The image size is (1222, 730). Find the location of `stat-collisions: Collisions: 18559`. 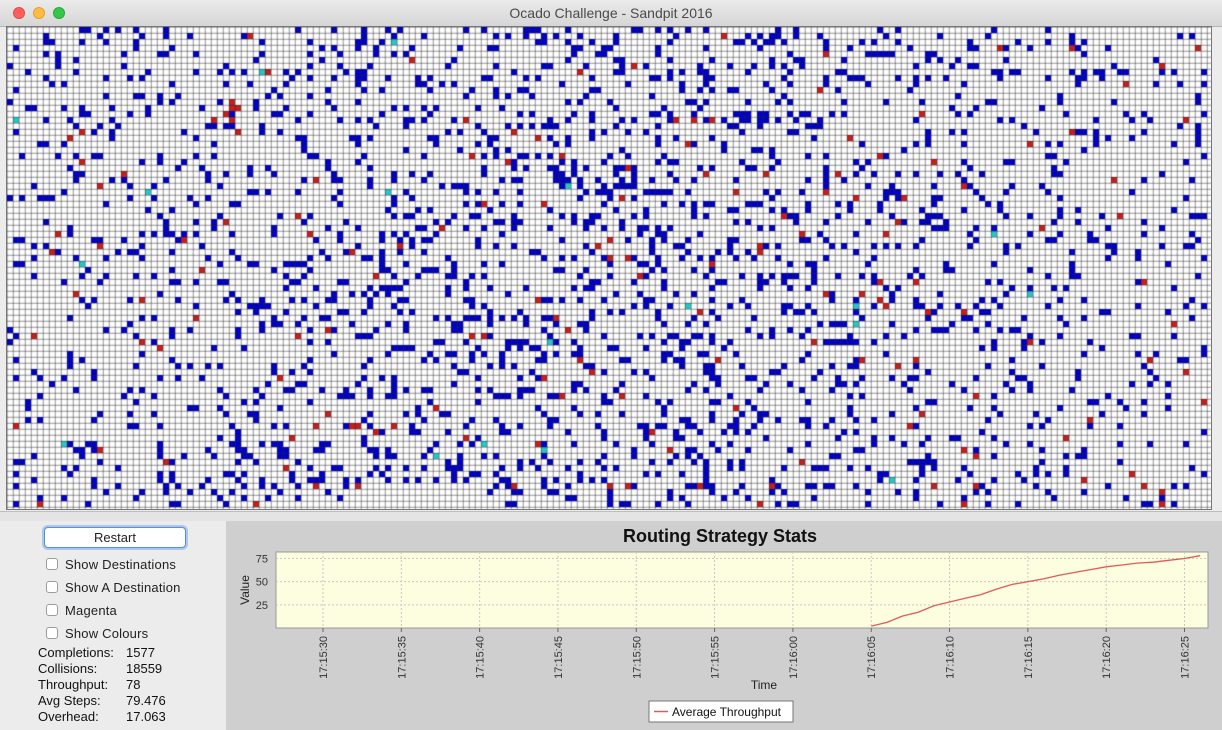

stat-collisions: Collisions: 18559 is located at coordinates (128, 669).